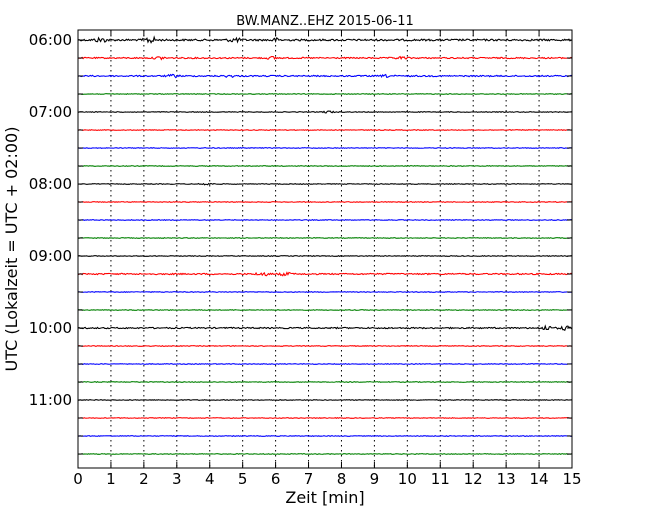 This screenshot has height=520, width=650. I want to click on y-tick-label: 07:00, so click(50, 112).